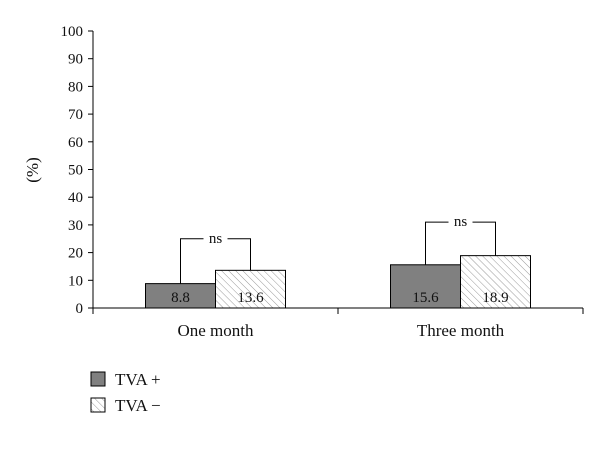  I want to click on significance-annotations: ns ns, so click(338, 248).